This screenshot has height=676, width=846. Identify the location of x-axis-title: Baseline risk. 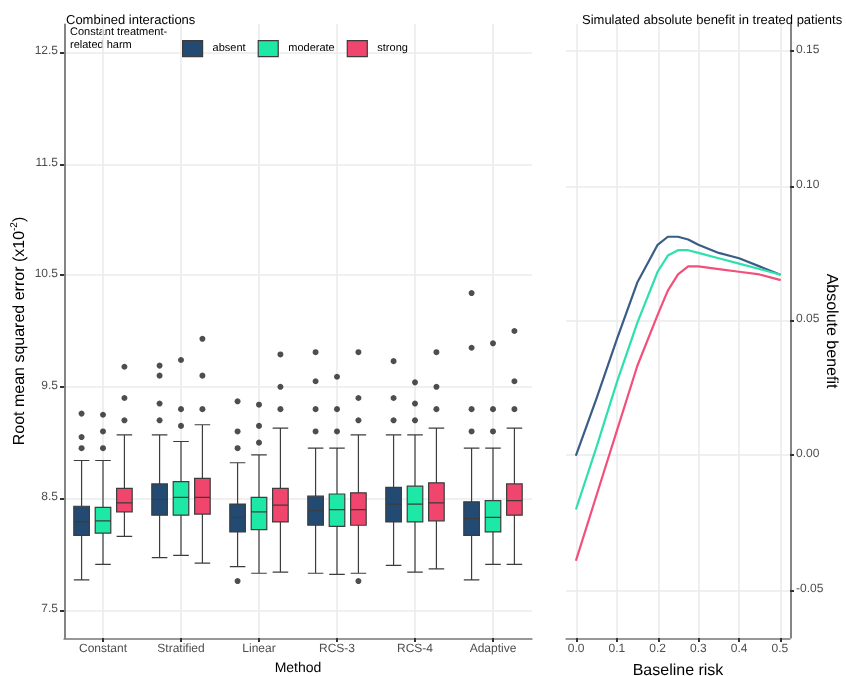
(679, 668).